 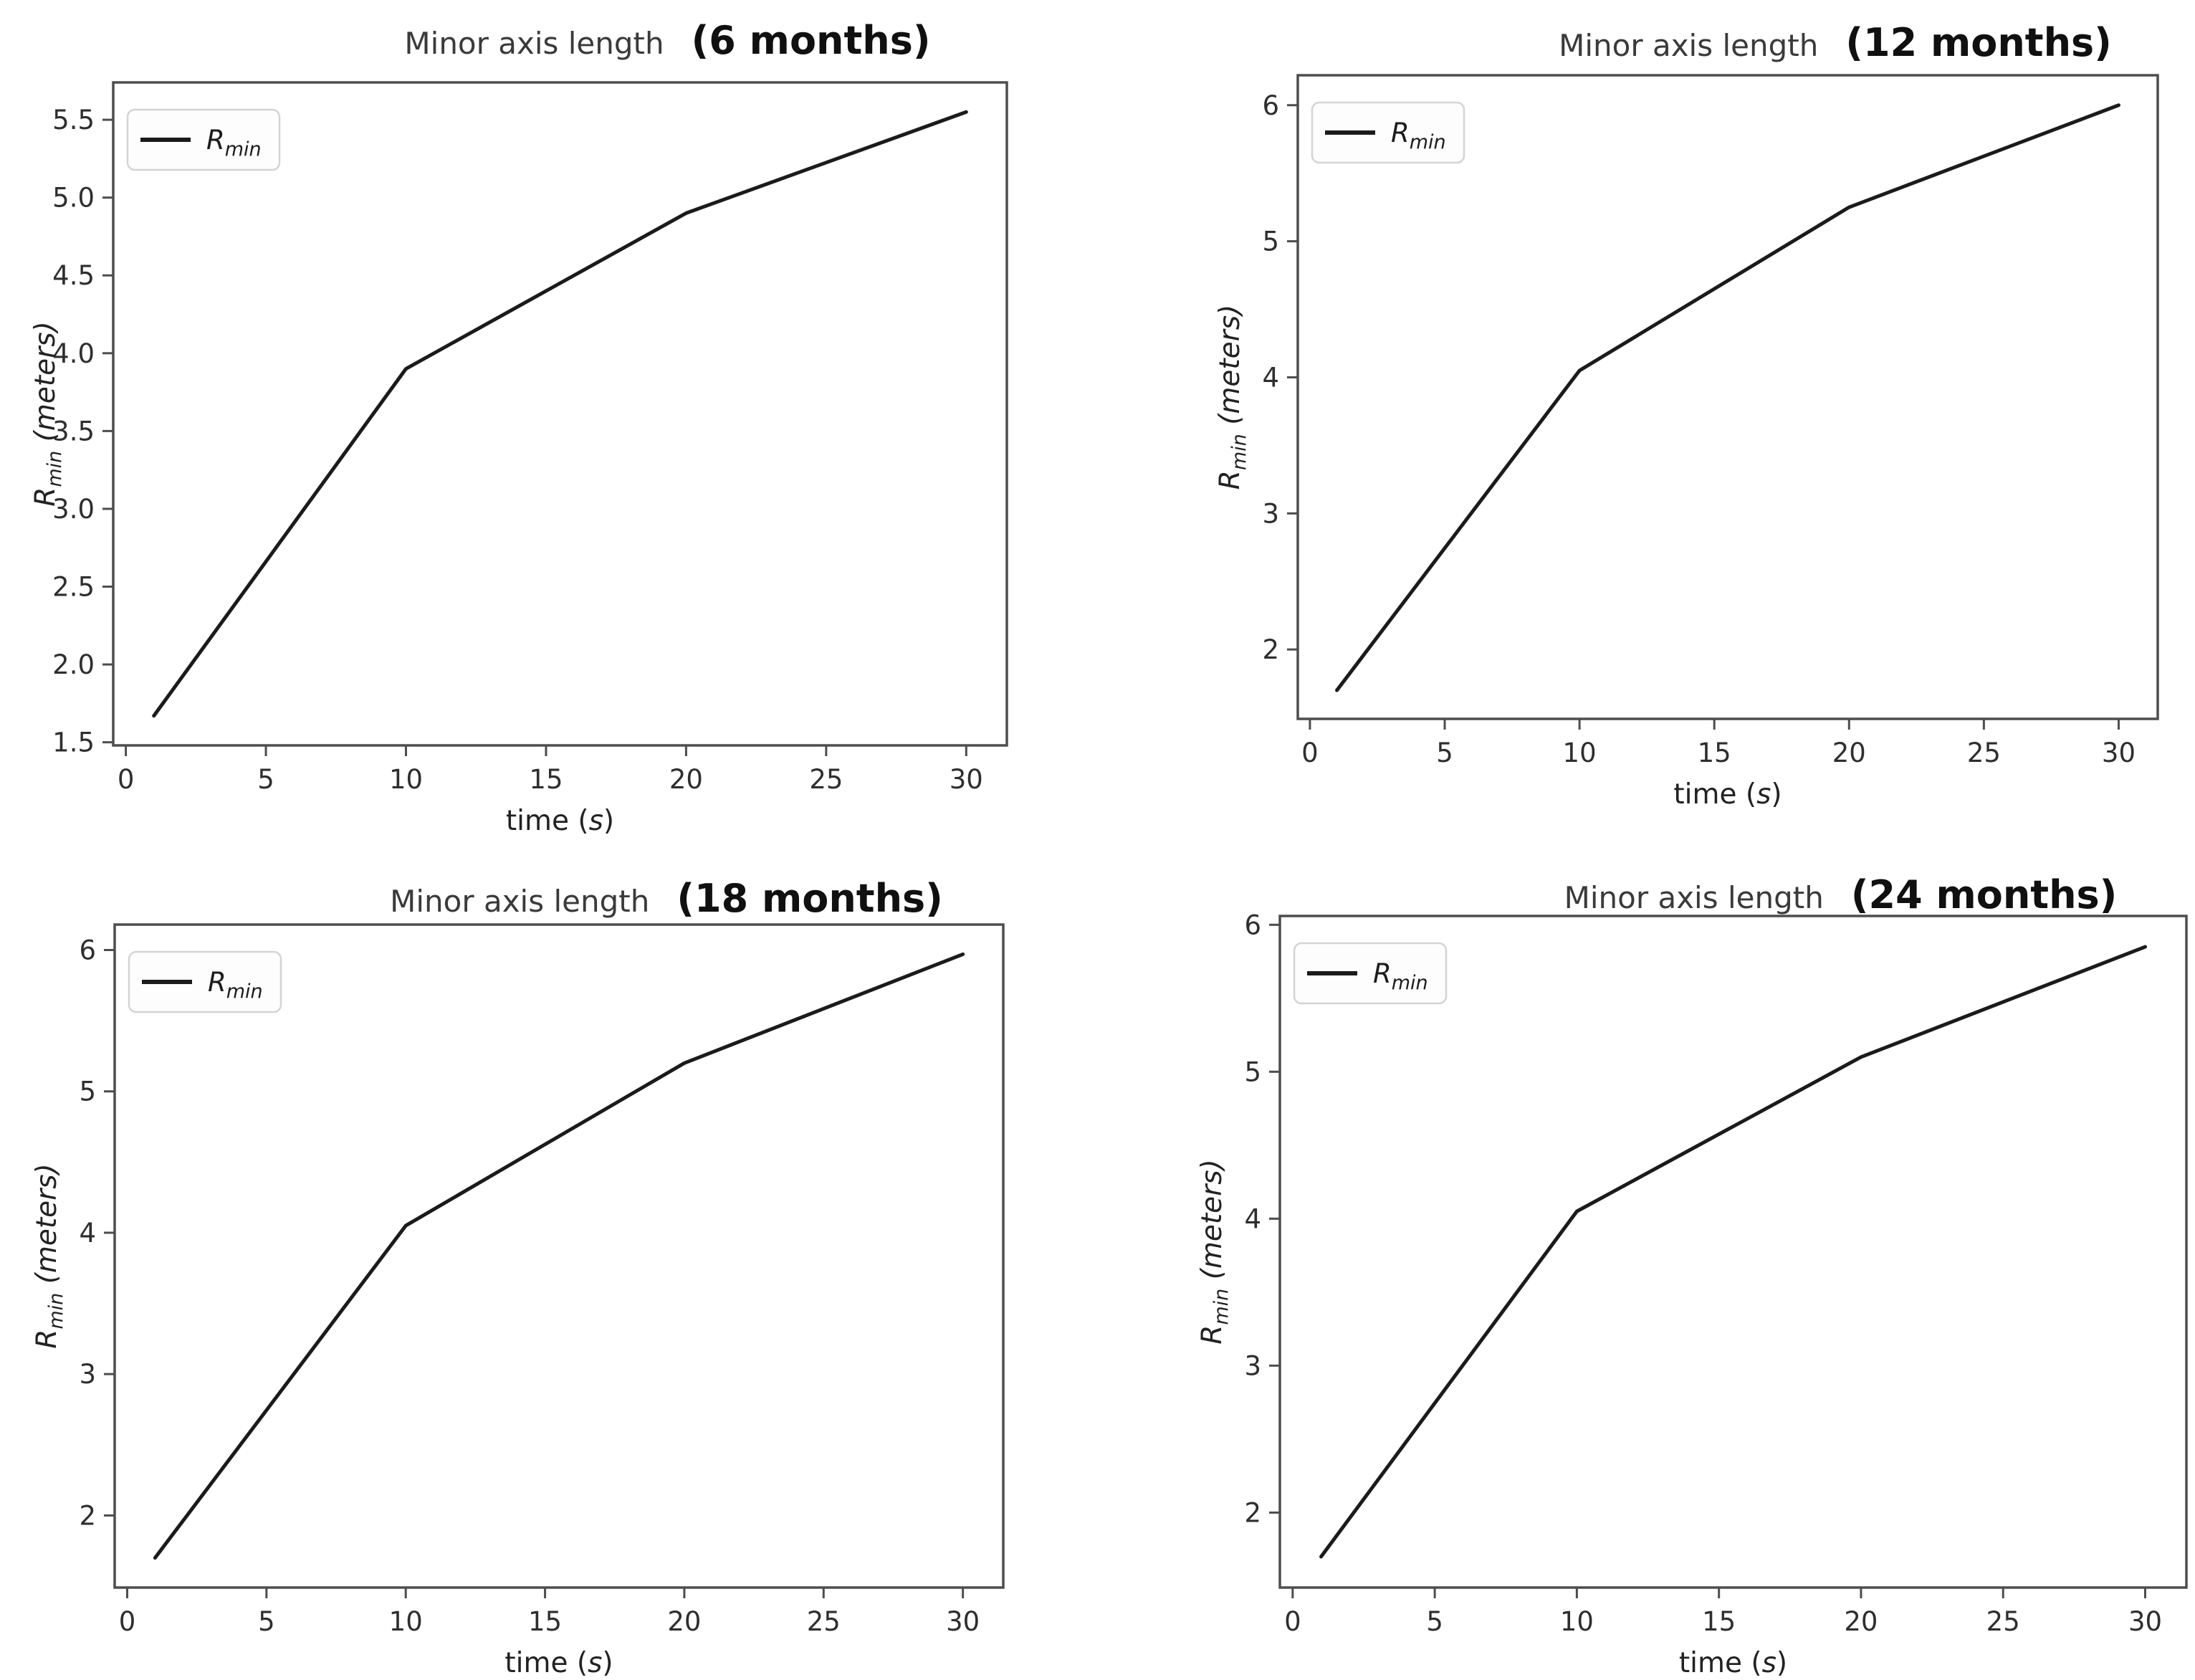 I want to click on y-tick-label: 2.5, so click(x=73, y=587).